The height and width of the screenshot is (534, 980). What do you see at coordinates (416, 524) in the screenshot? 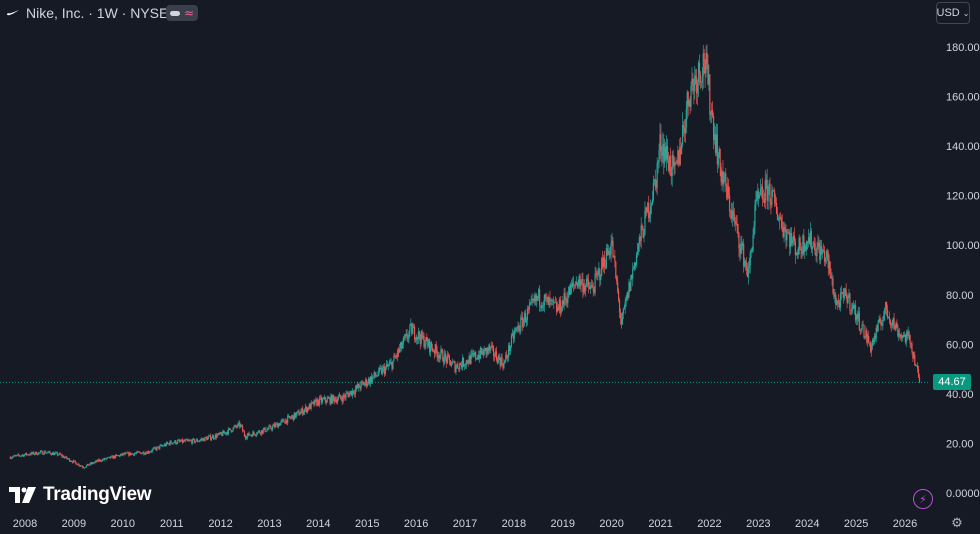
I see `x-tick-label: 2016` at bounding box center [416, 524].